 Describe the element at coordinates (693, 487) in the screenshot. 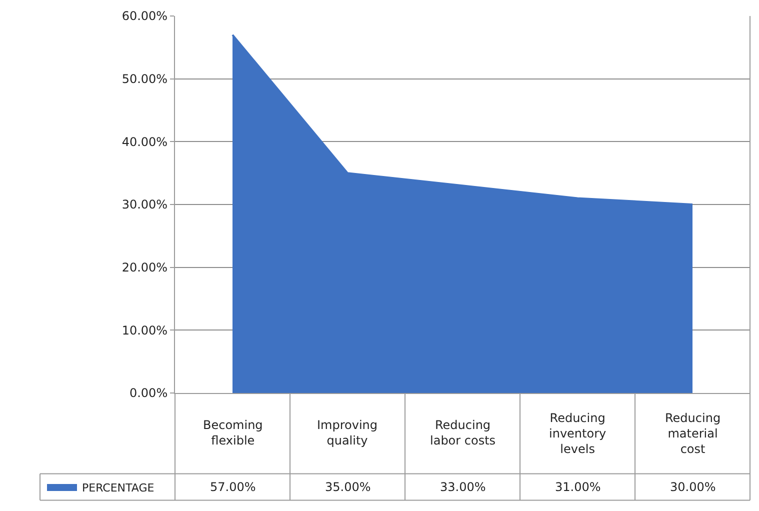

I see `data-label: 30.00%` at that location.